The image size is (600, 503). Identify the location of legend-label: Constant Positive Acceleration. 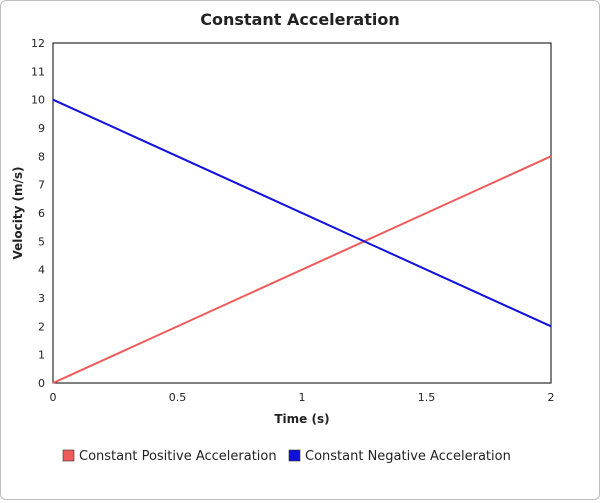
(178, 456).